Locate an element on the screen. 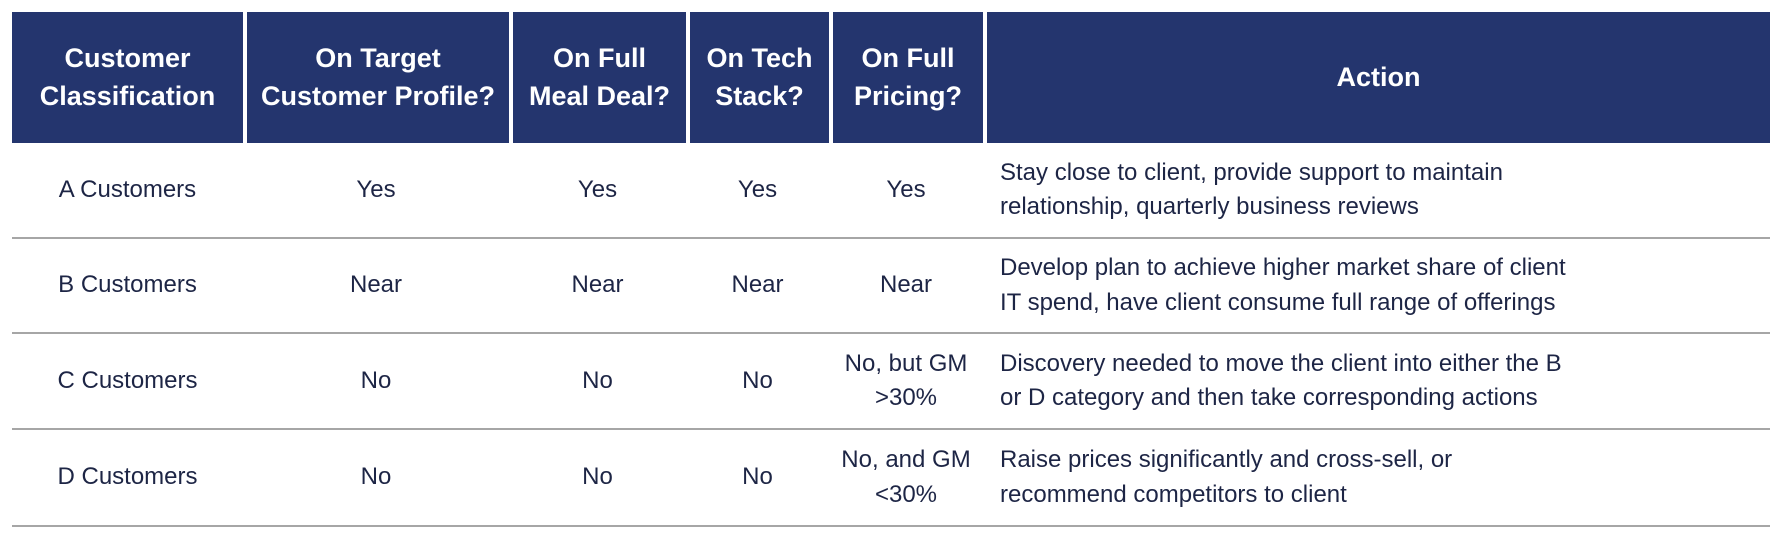 The image size is (1783, 541). cell-tech-stack: Yes is located at coordinates (757, 189).